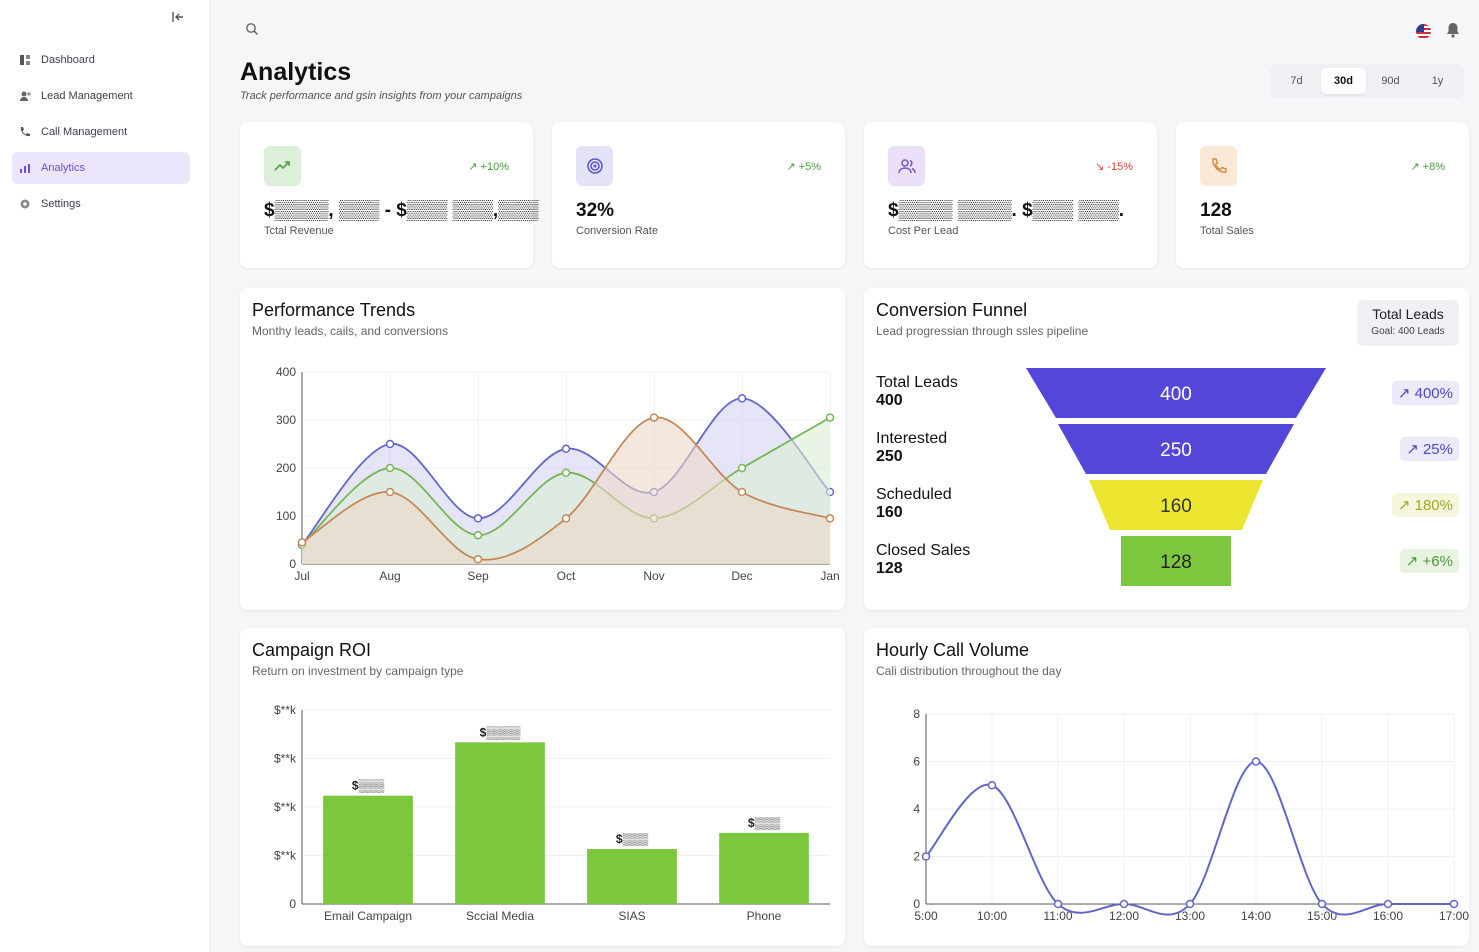 The width and height of the screenshot is (1479, 952). I want to click on trend-up-icon, so click(281, 166).